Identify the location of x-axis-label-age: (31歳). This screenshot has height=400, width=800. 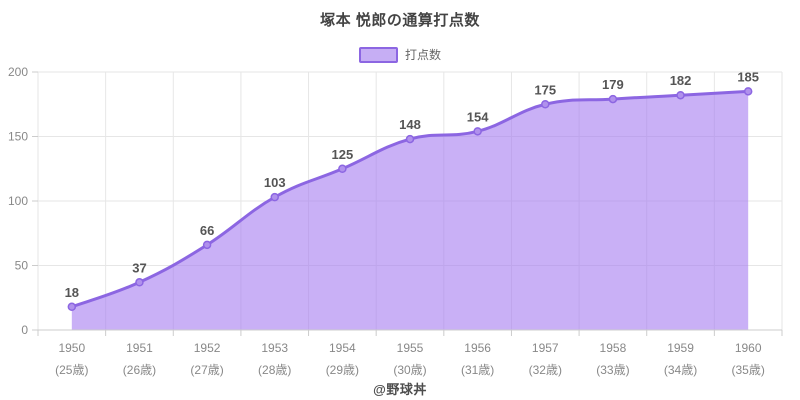
(477, 370).